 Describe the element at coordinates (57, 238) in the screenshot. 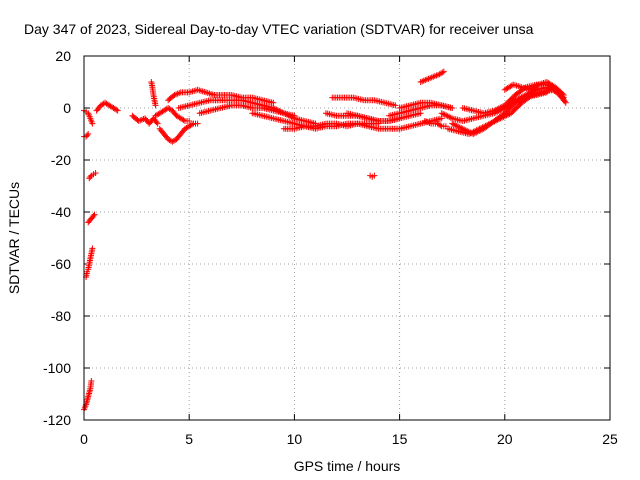

I see `y-tick-labels: -120 -100 -80 -60 -40 -20 0 20` at that location.